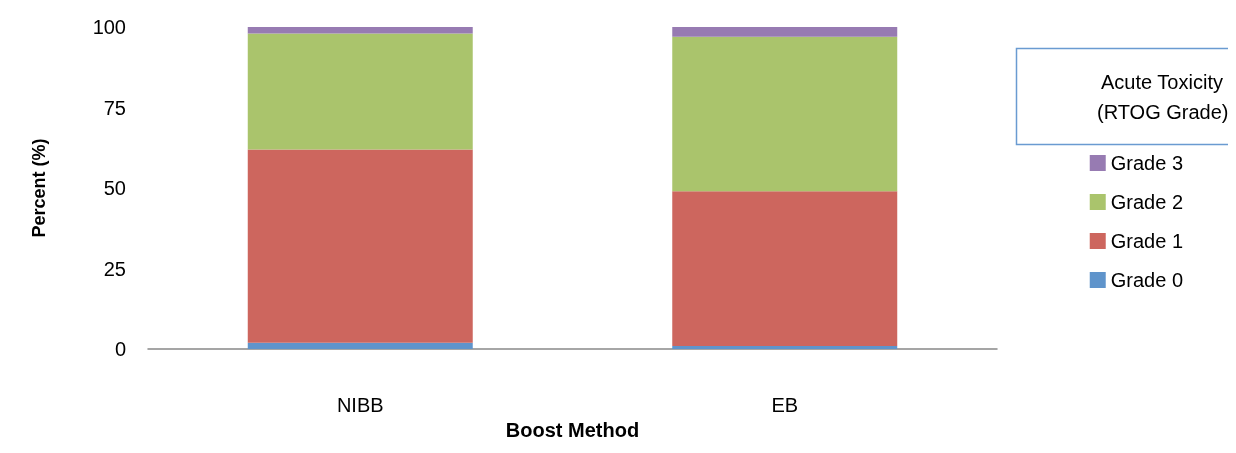 This screenshot has height=453, width=1236. What do you see at coordinates (1146, 202) in the screenshot?
I see `legend-label: Grade 2` at bounding box center [1146, 202].